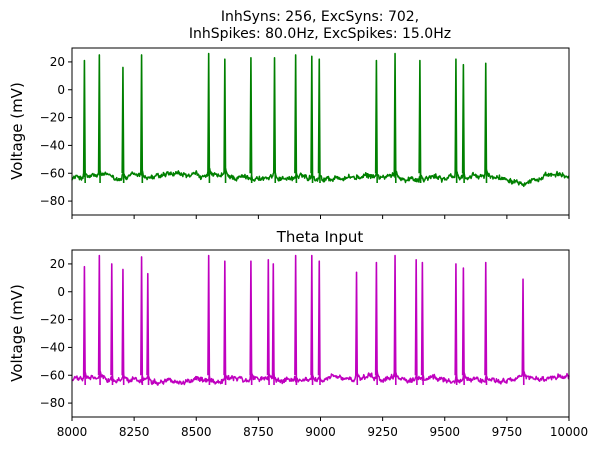  What do you see at coordinates (258, 432) in the screenshot?
I see `x-tick-label: 8750` at bounding box center [258, 432].